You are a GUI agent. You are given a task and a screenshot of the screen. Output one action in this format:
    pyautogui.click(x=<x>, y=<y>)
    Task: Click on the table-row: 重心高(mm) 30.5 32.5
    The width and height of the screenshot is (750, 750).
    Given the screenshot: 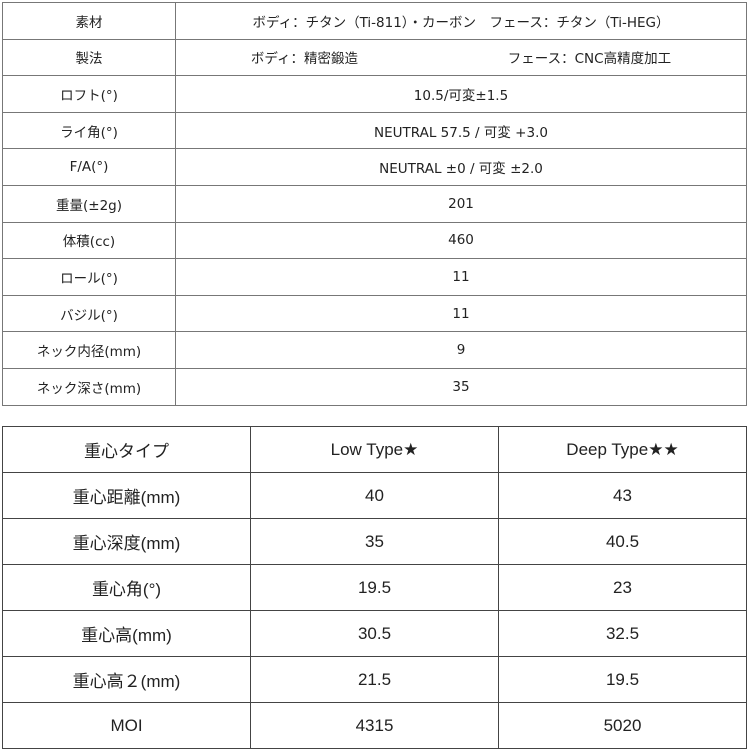 What is the action you would take?
    pyautogui.click(x=374, y=633)
    